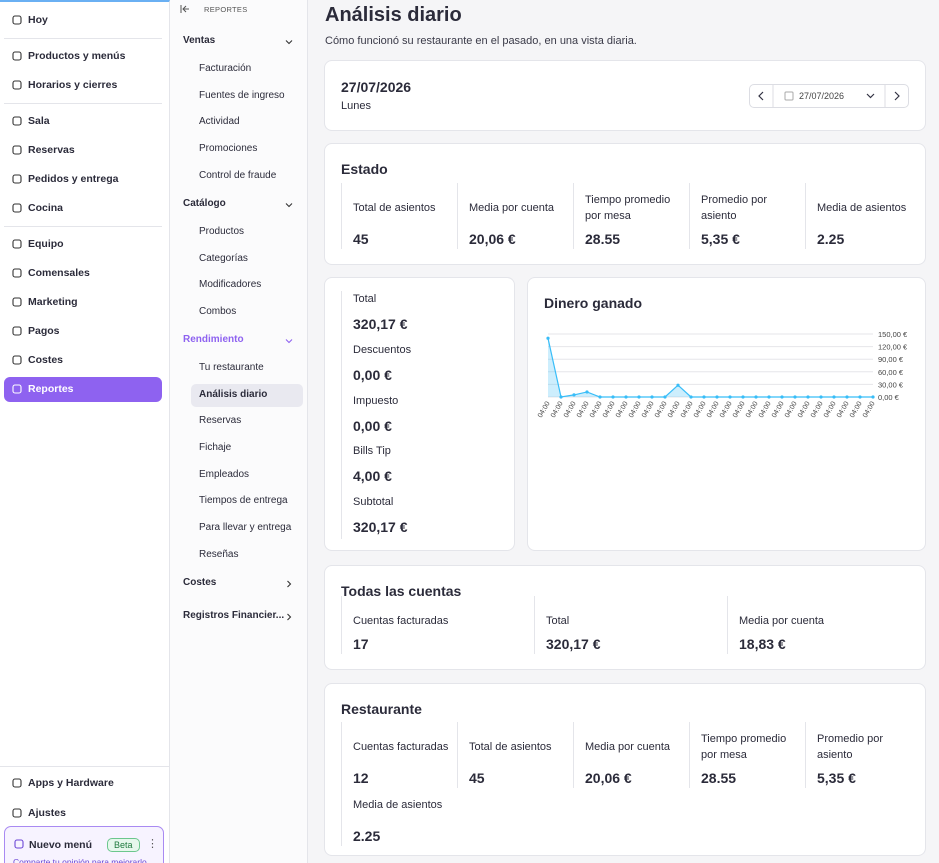  Describe the element at coordinates (762, 644) in the screenshot. I see `stat-value: 18,83 €` at that location.